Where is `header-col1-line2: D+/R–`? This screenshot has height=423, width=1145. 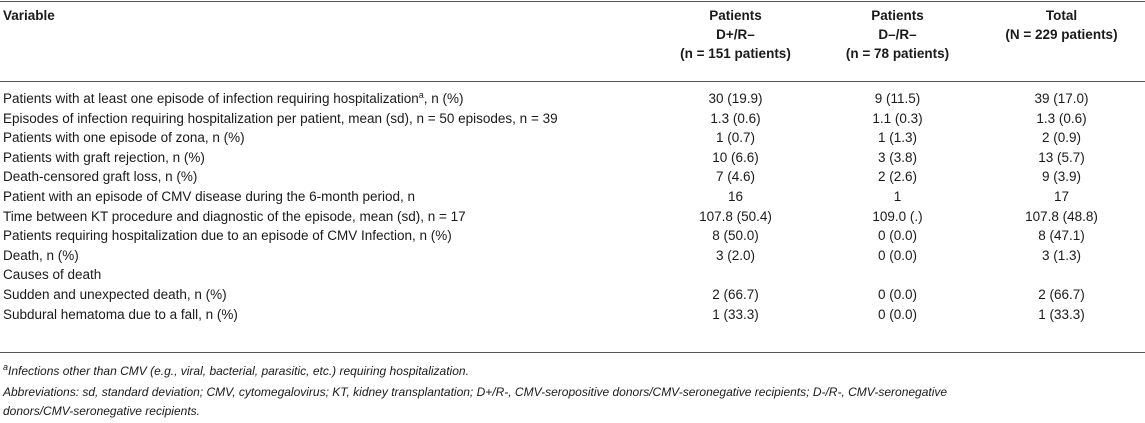 header-col1-line2: D+/R– is located at coordinates (735, 34).